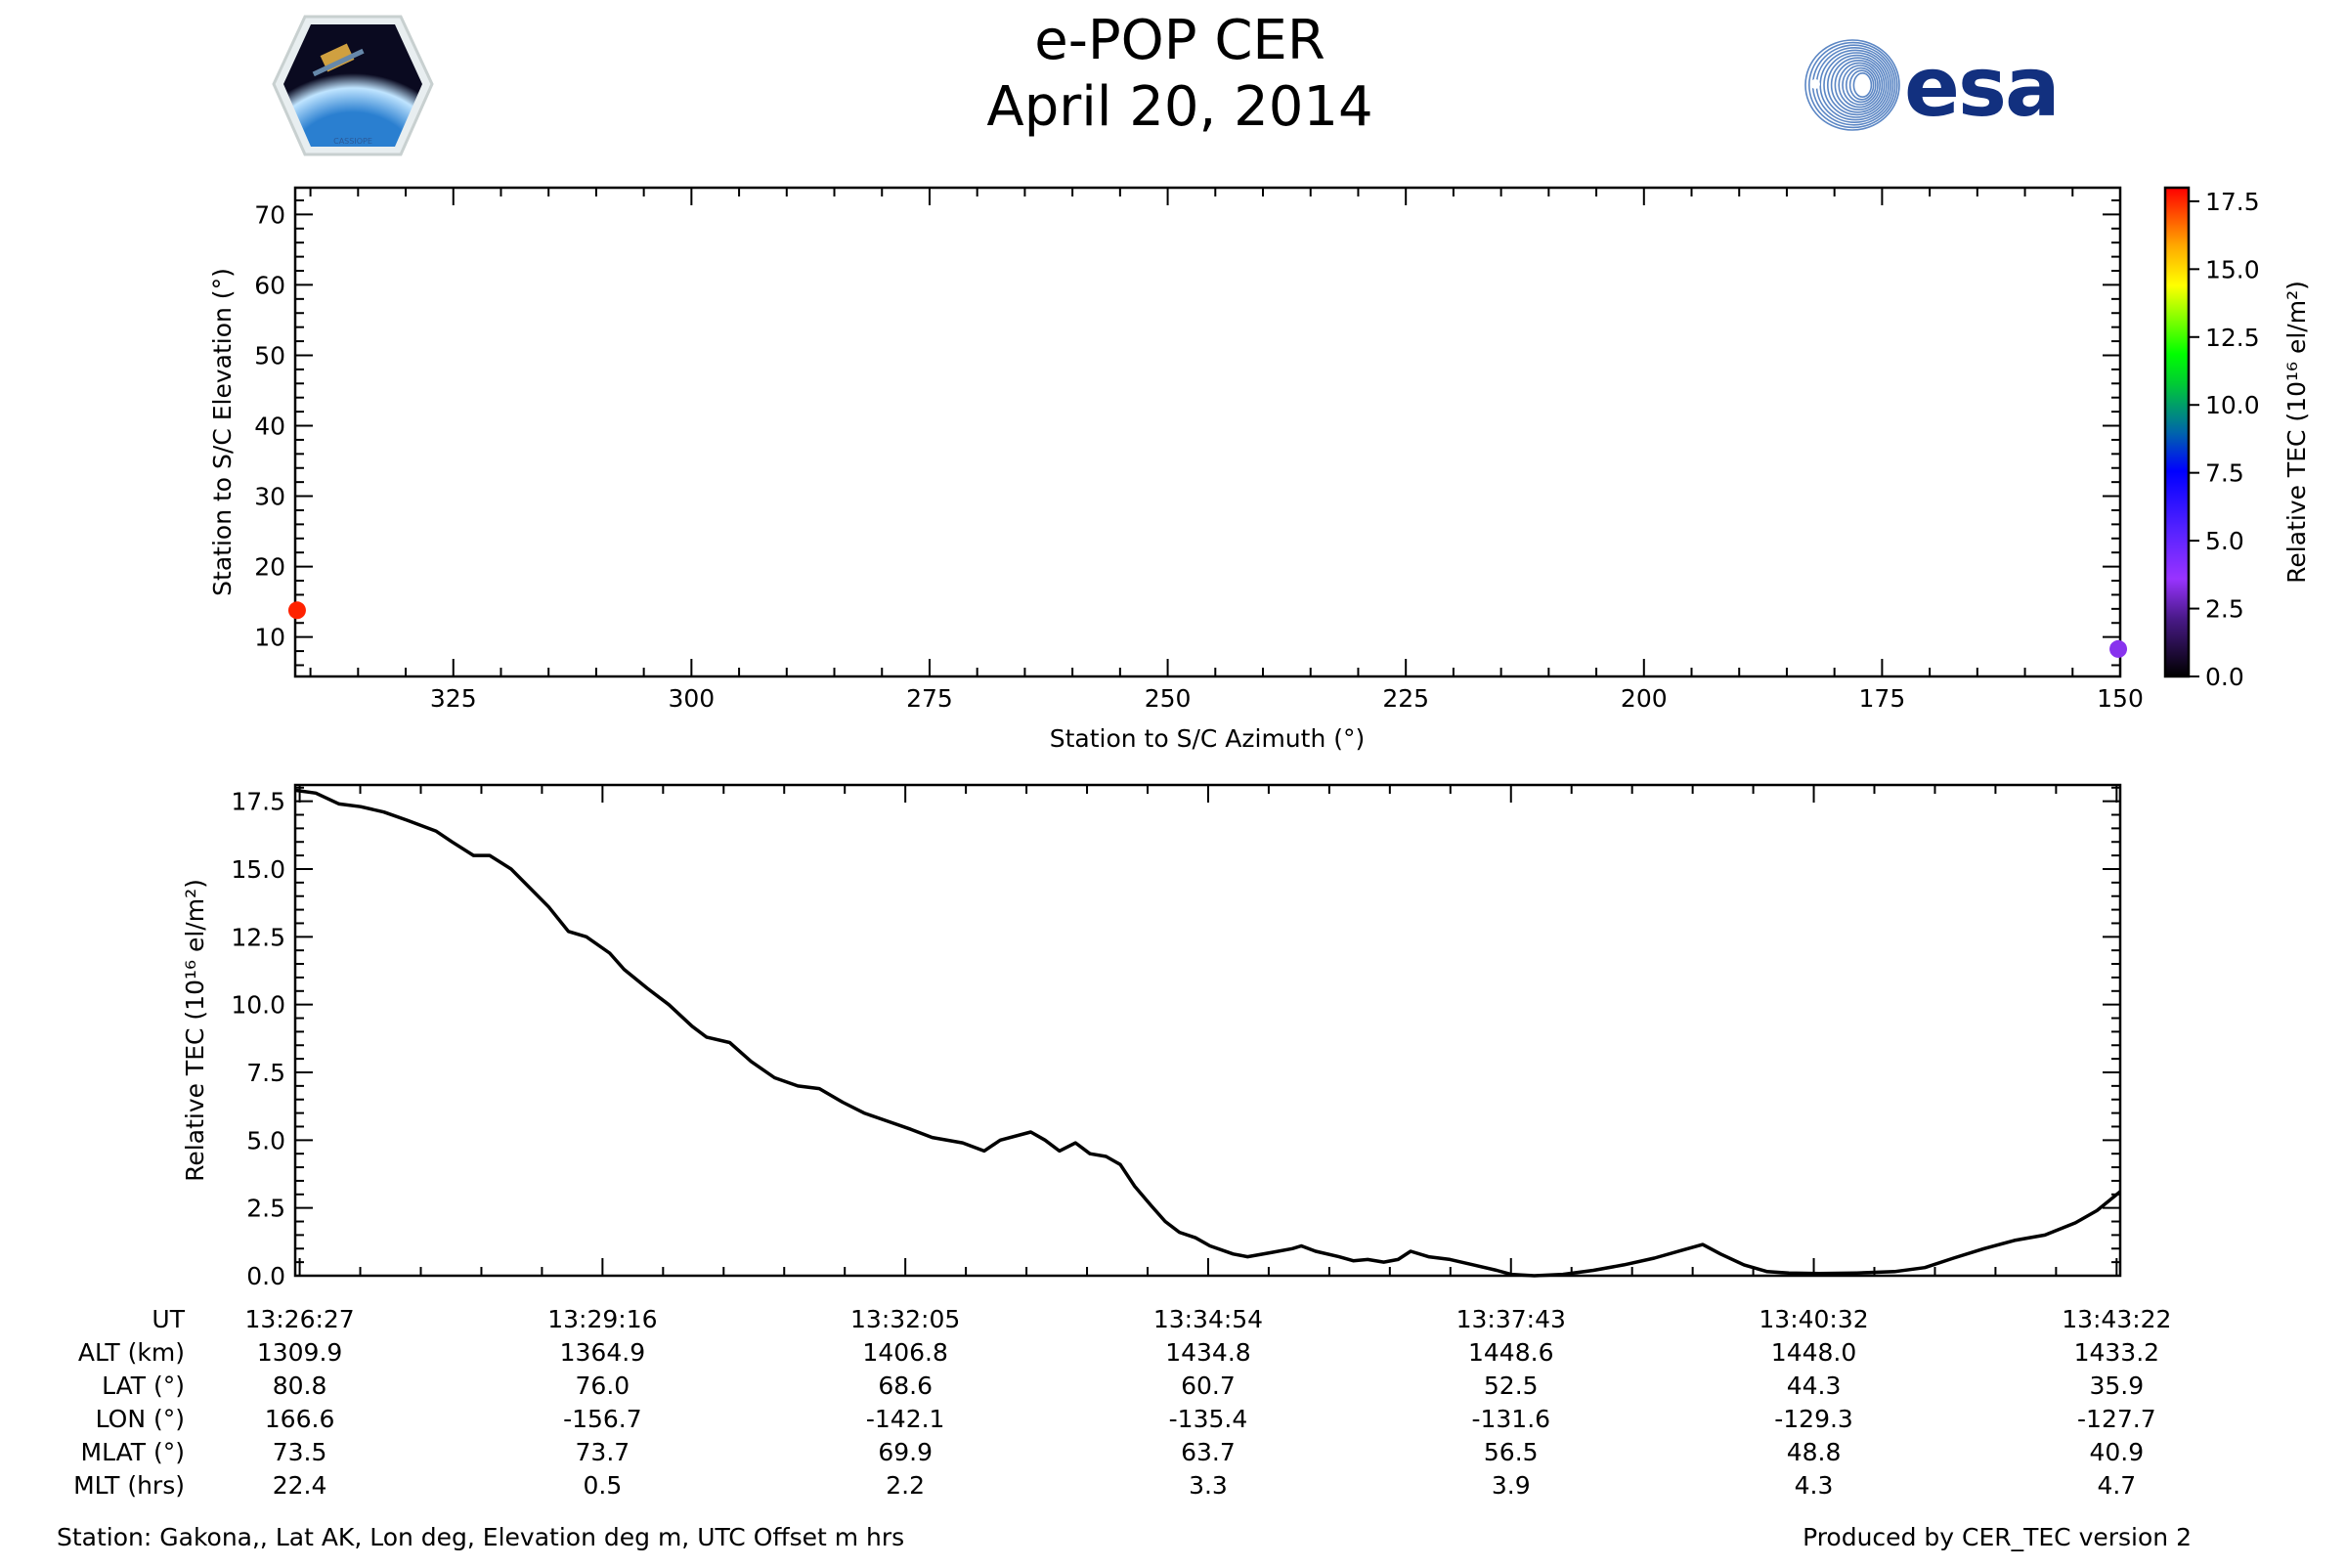 The image size is (2346, 1568). I want to click on ephemeris-cell: 63.7, so click(1208, 1452).